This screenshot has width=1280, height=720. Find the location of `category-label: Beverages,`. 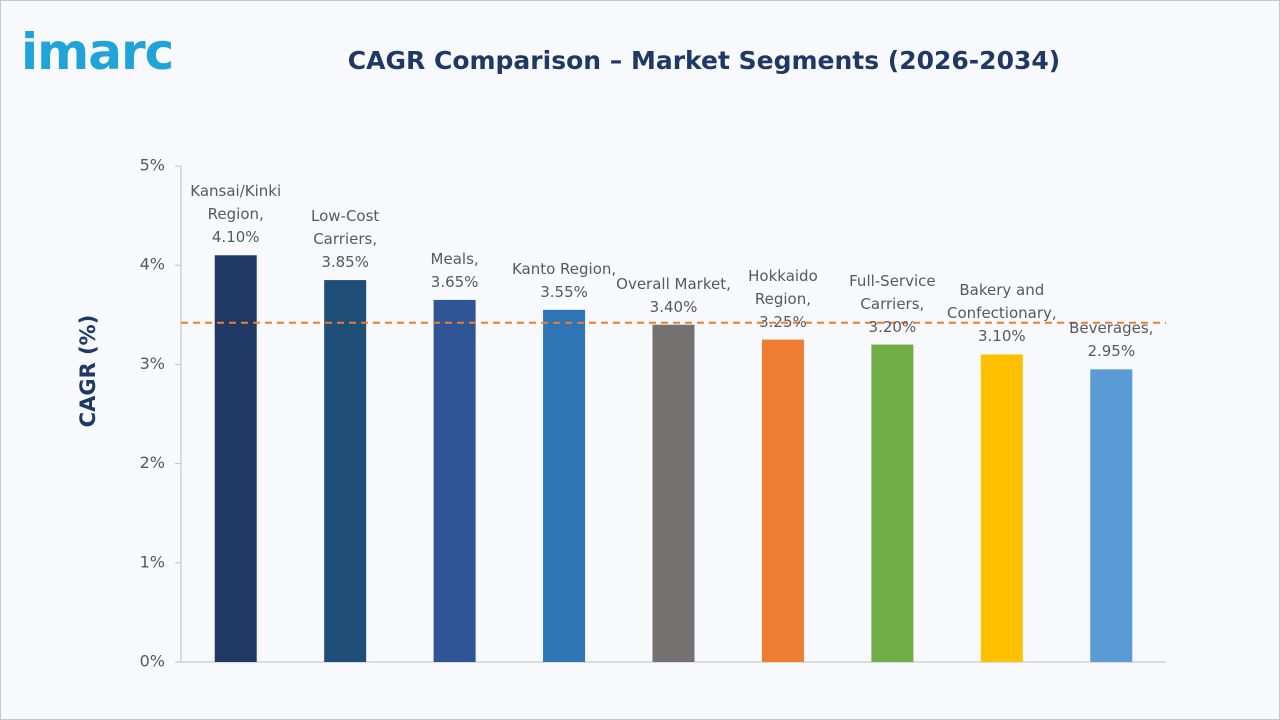

category-label: Beverages, is located at coordinates (1111, 328).